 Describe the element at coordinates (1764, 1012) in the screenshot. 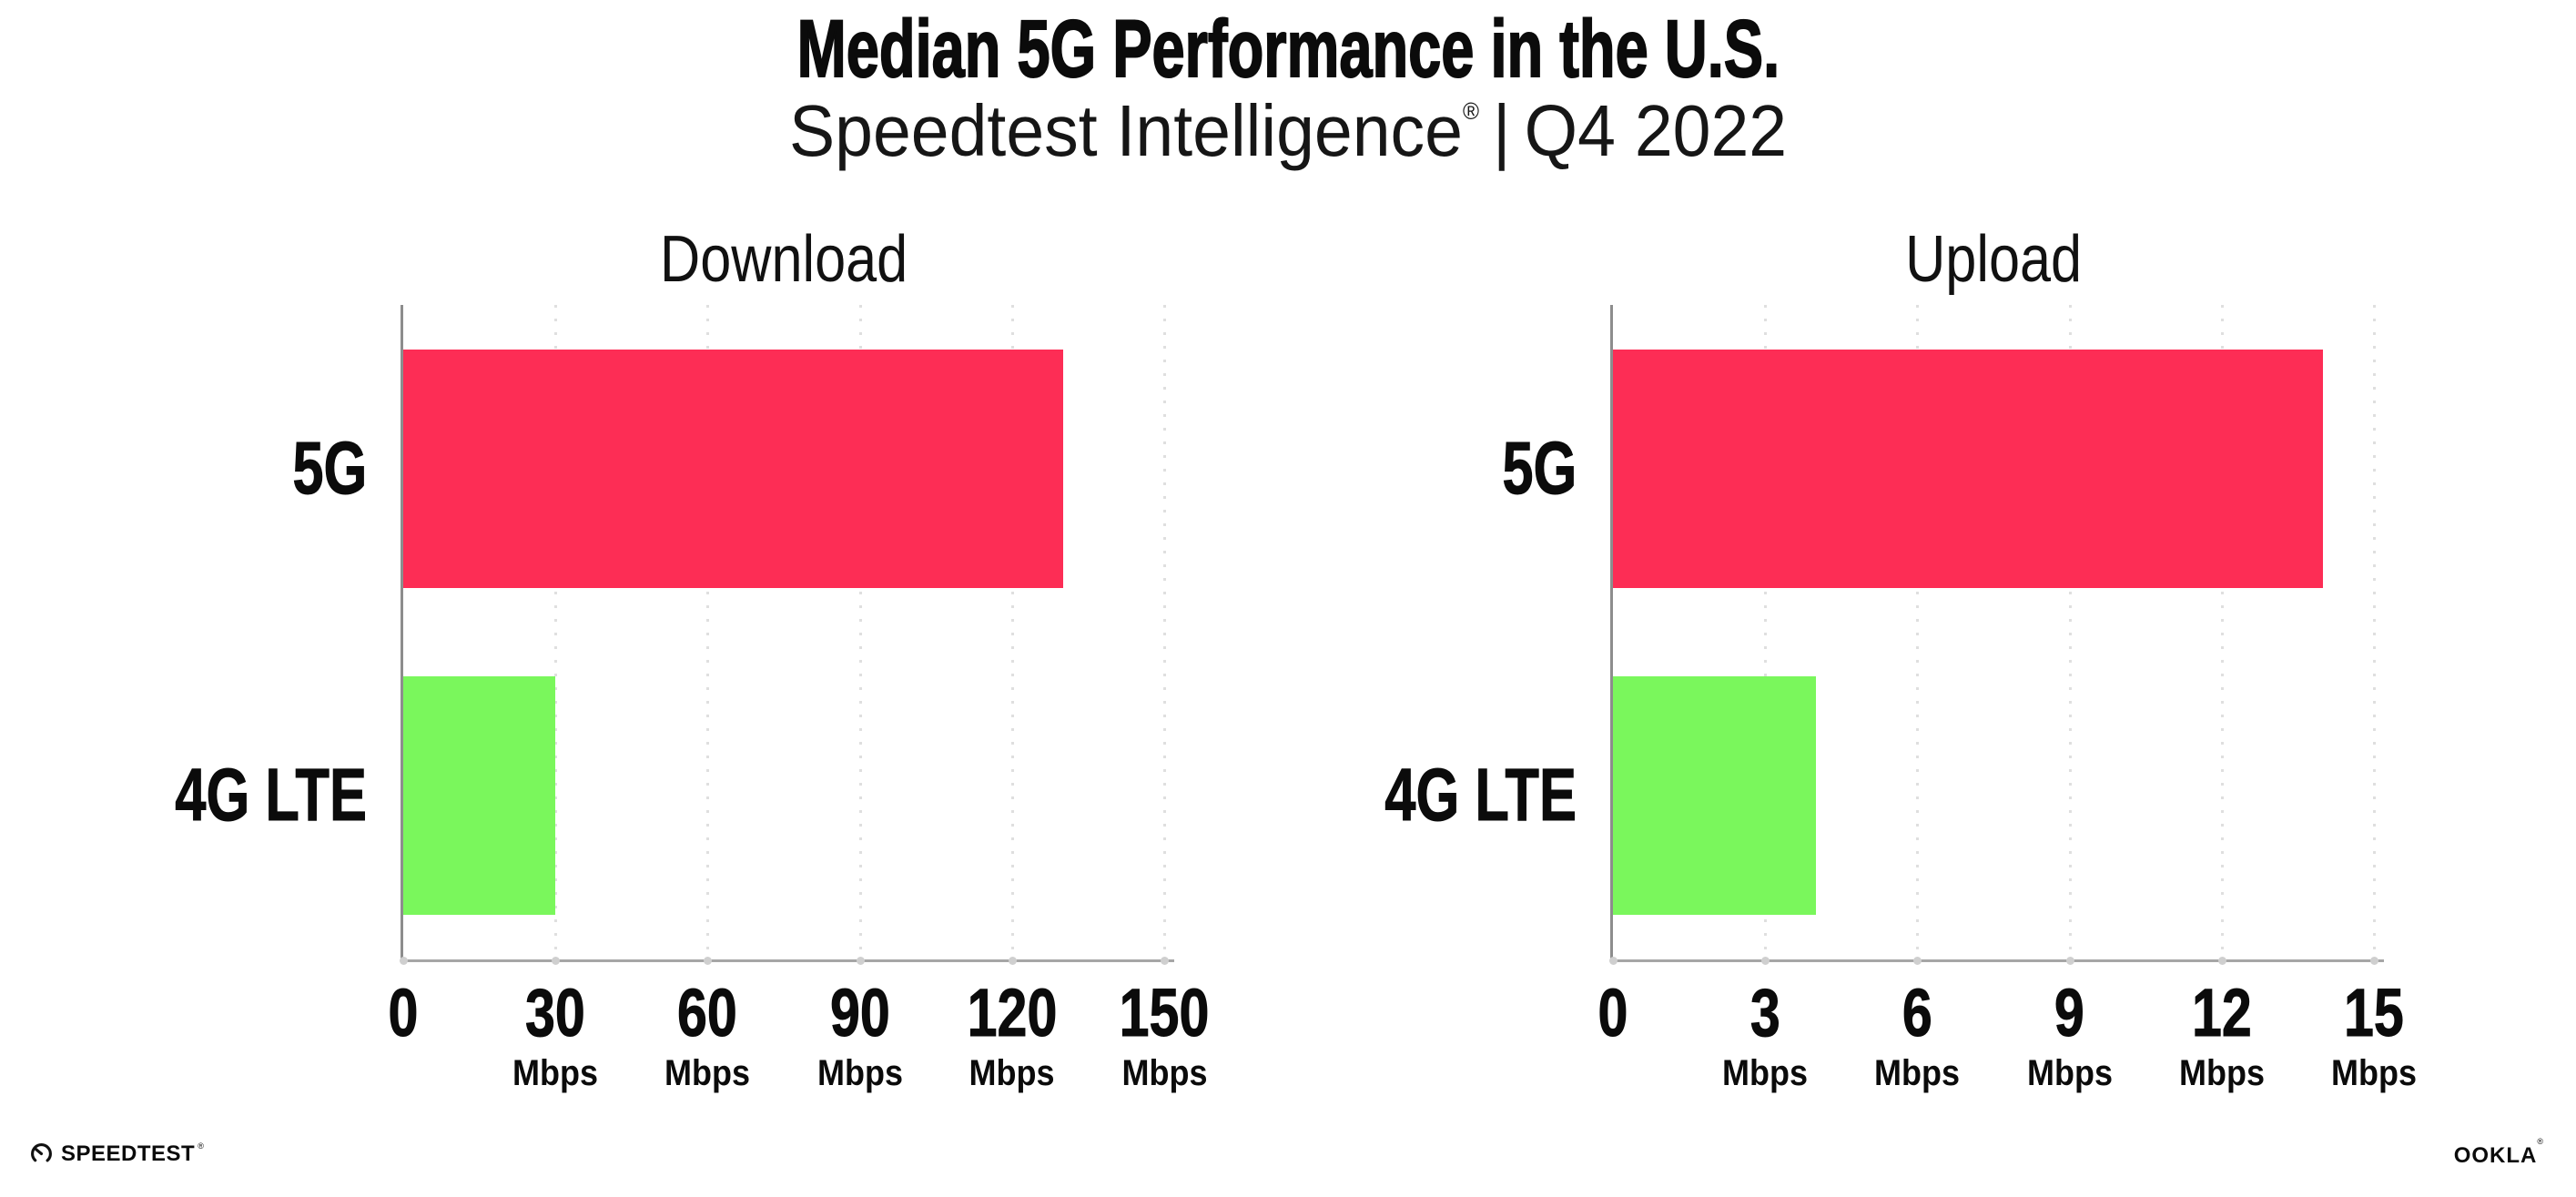

I see `x-tick-value: 3` at that location.